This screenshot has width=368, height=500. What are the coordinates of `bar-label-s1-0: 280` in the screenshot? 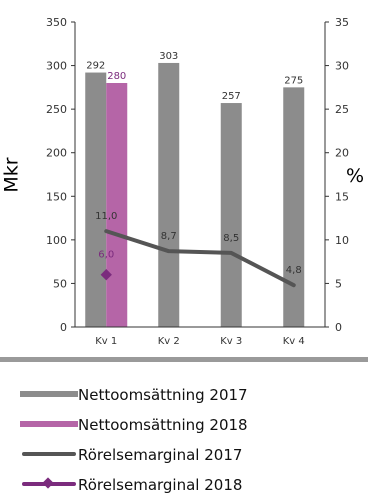 It's located at (116, 76).